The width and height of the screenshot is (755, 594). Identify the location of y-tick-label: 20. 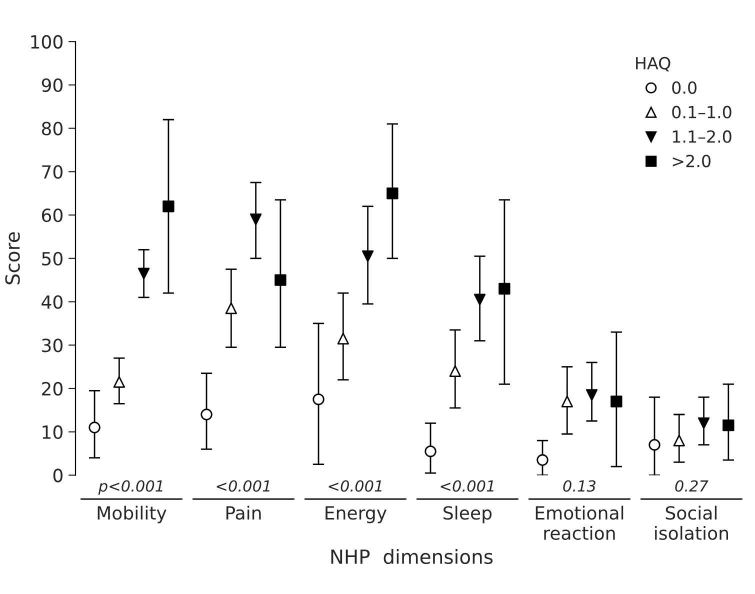
(52, 389).